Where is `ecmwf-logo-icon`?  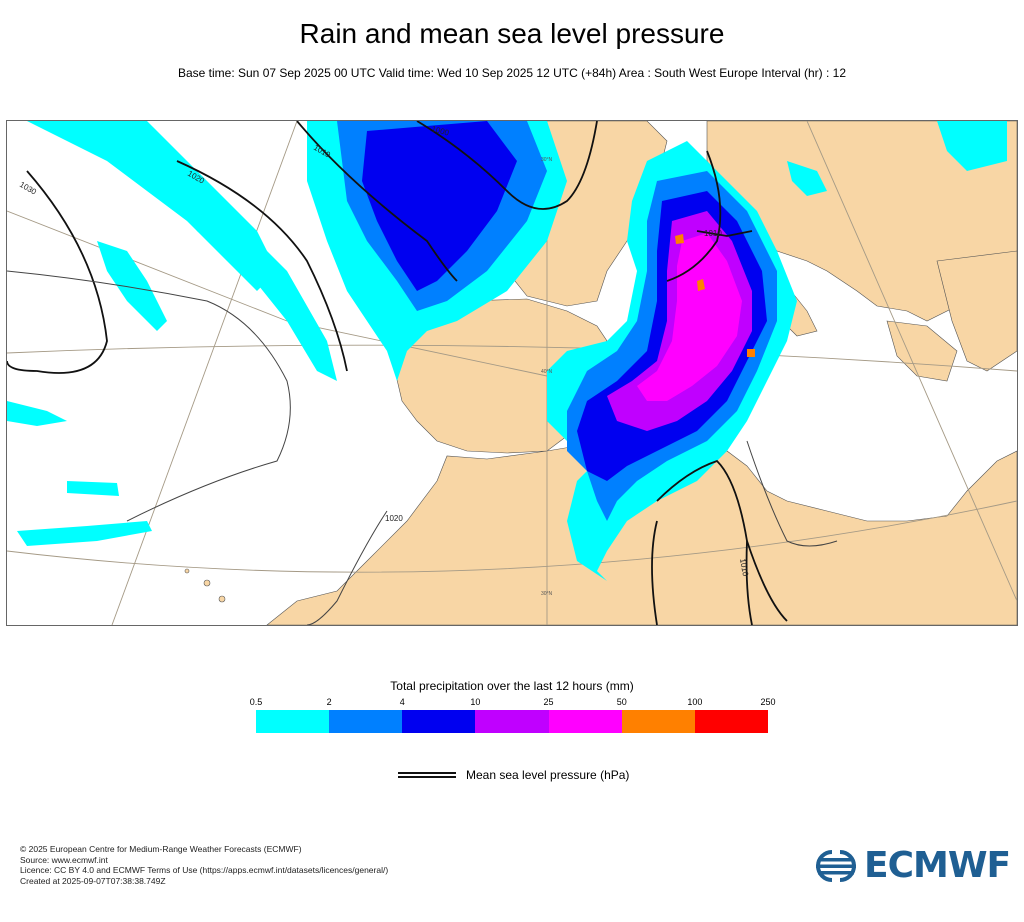
ecmwf-logo-icon is located at coordinates (836, 865).